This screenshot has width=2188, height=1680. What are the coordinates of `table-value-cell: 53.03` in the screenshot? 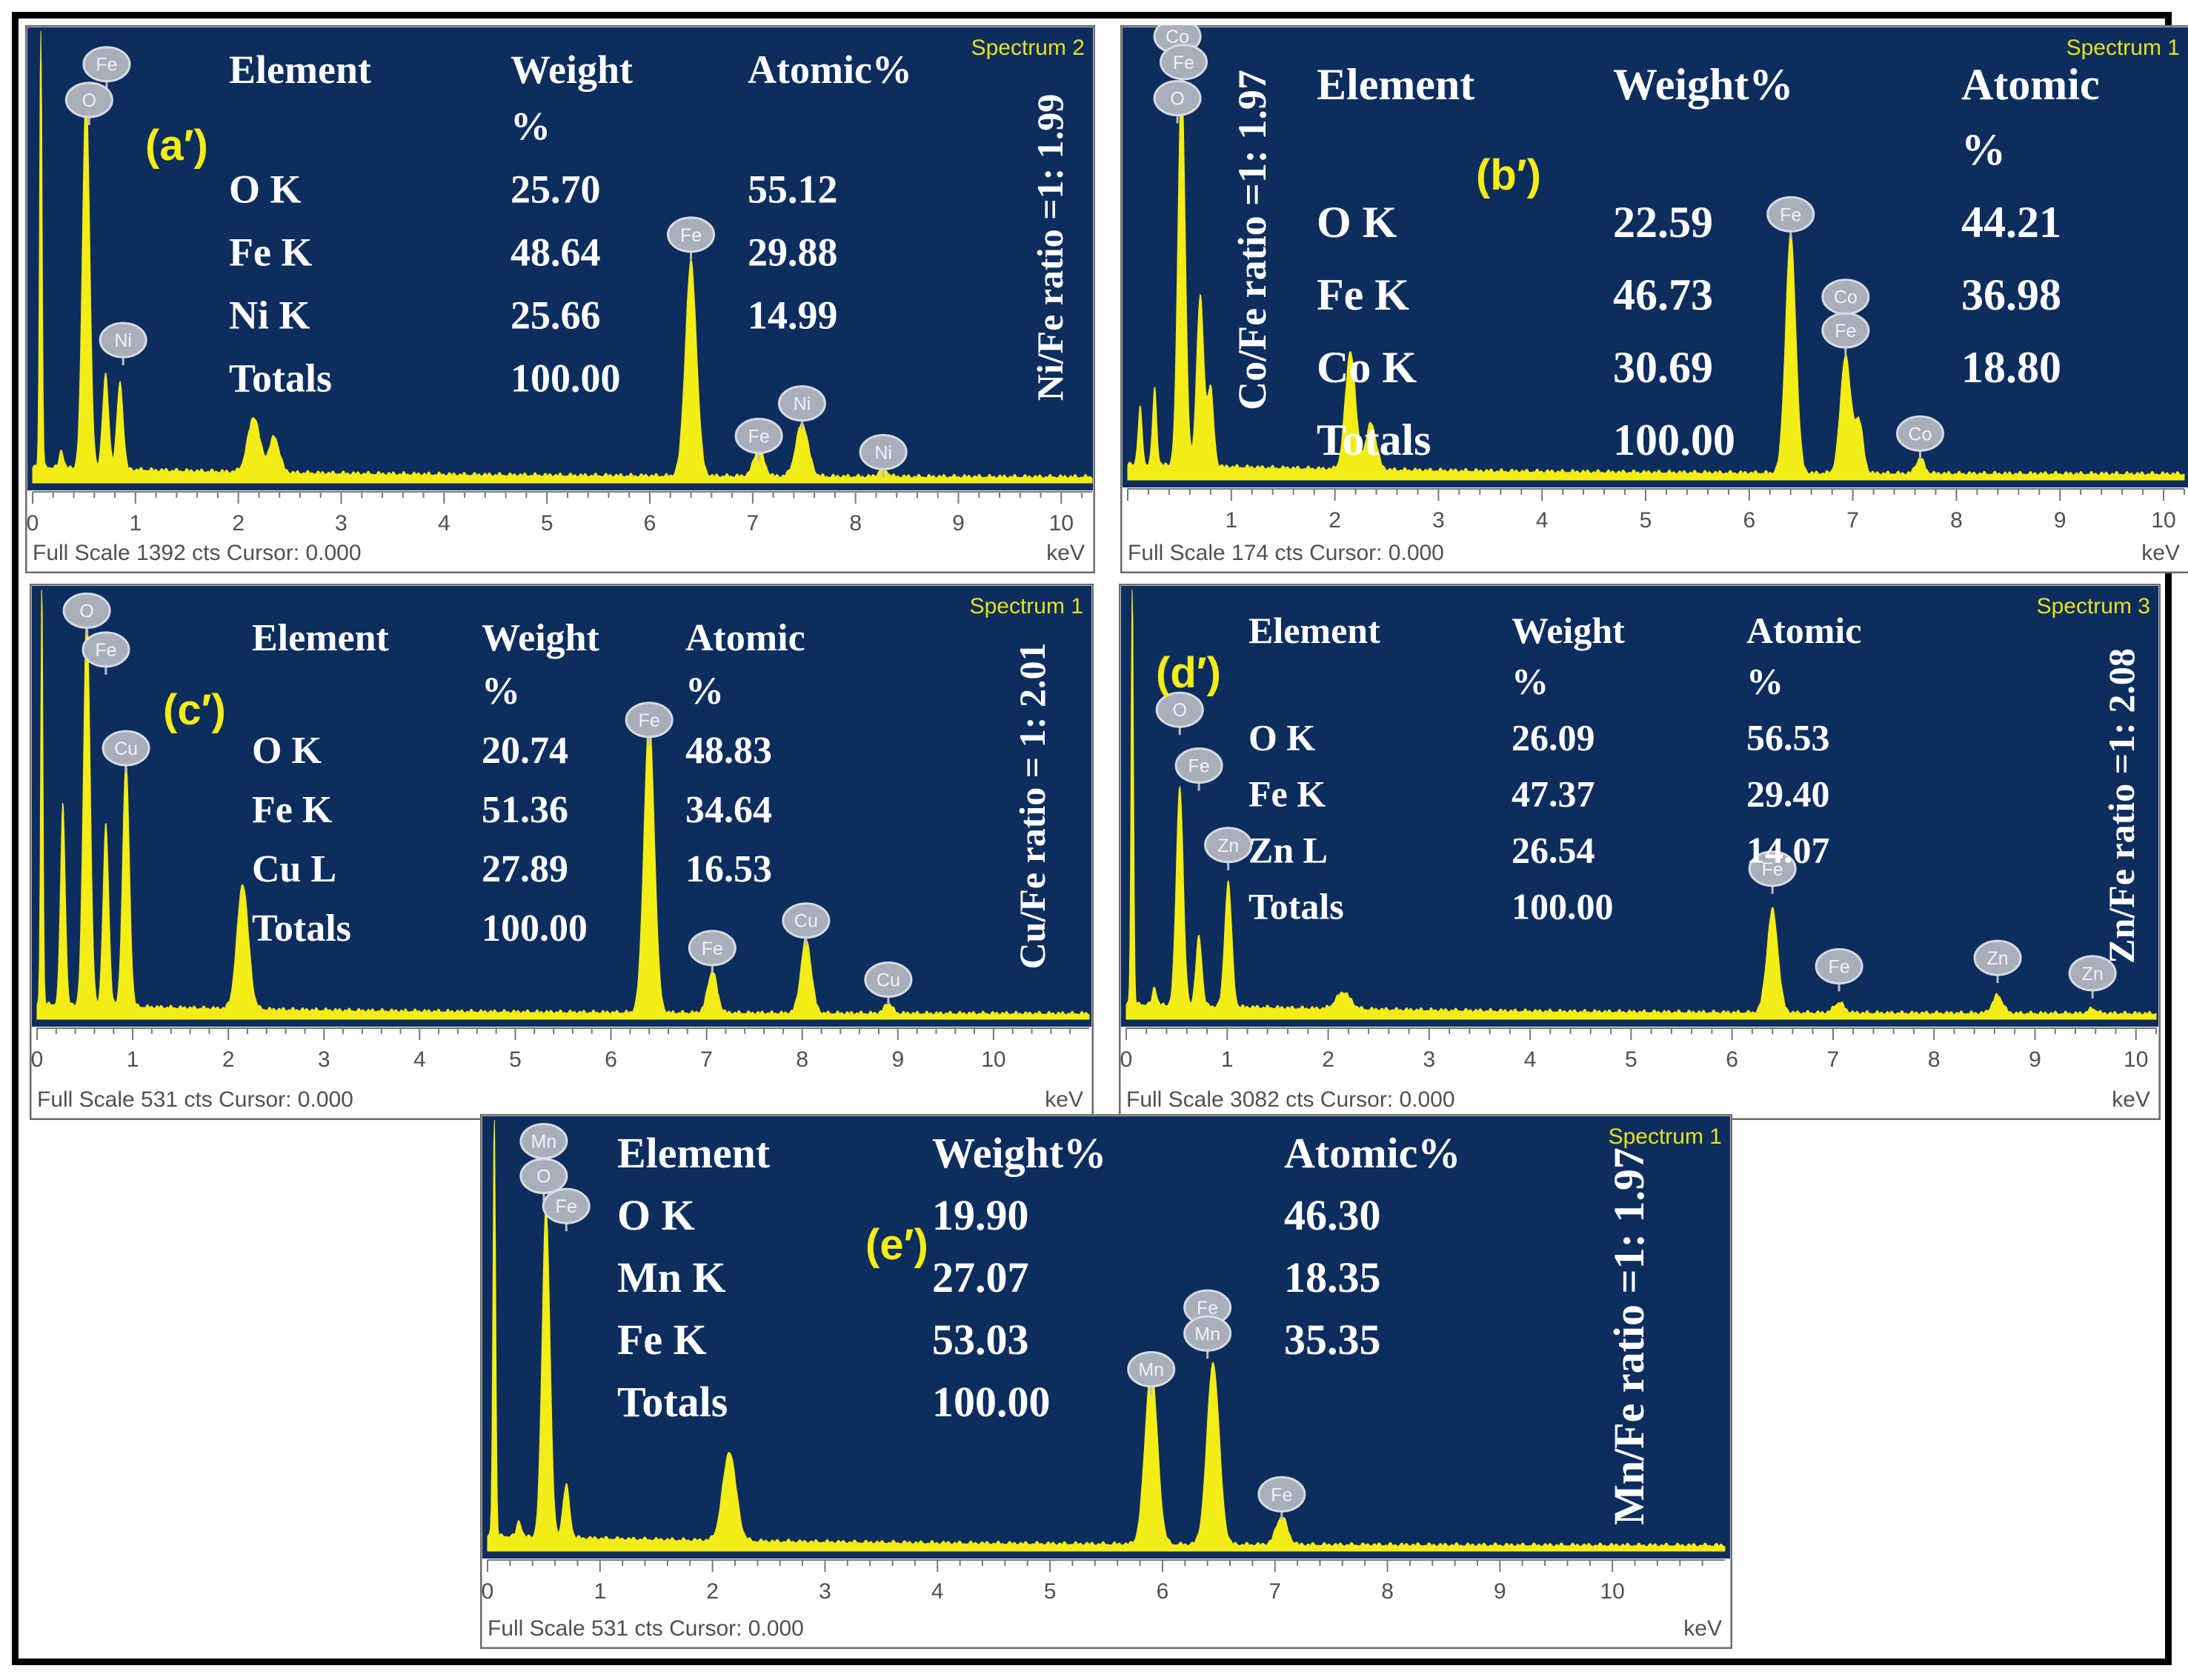 It's located at (980, 1340).